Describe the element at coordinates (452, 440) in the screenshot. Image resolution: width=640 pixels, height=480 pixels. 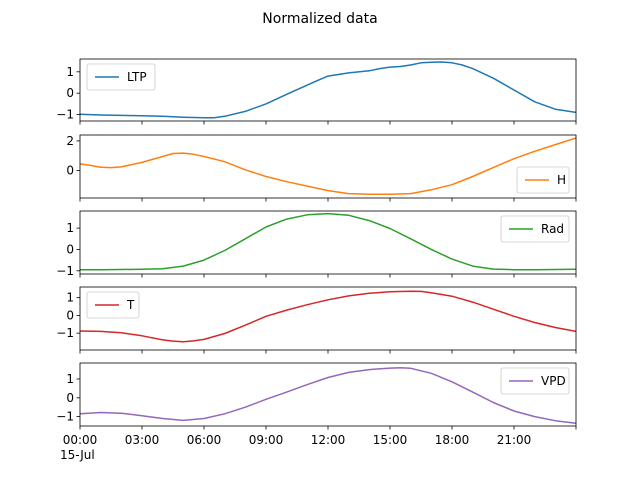
I see `x-tick-label: 18:00` at that location.